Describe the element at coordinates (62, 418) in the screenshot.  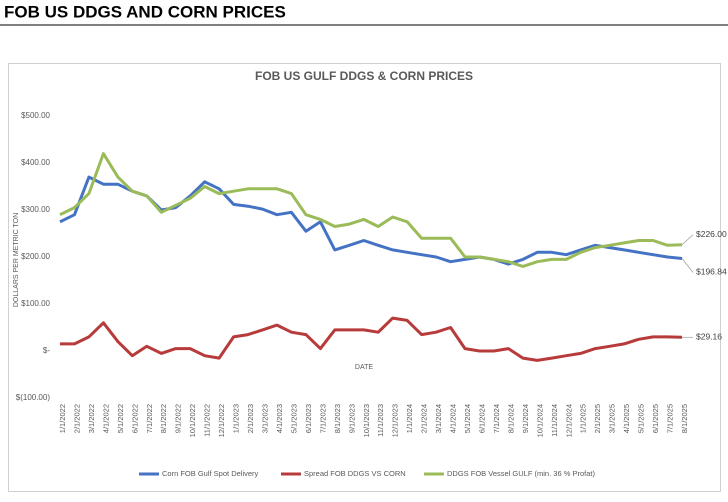
I see `x-tick-label: 1/1/2022` at that location.